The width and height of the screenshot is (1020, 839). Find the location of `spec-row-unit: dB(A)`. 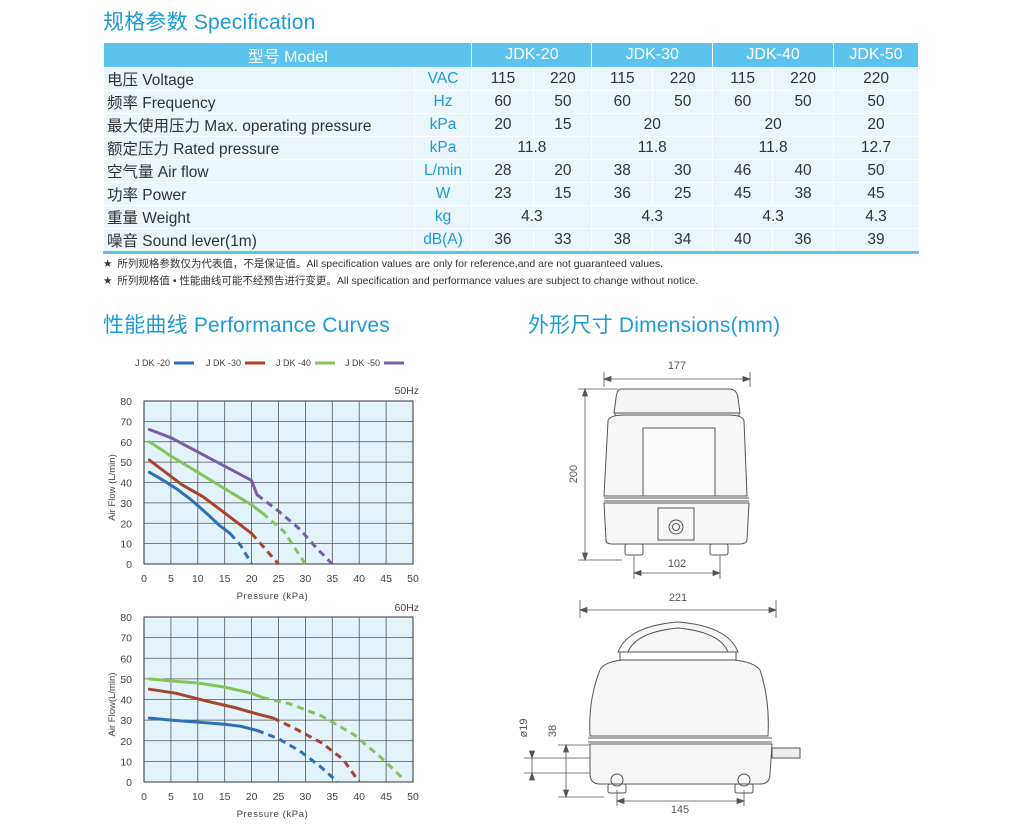

spec-row-unit: dB(A) is located at coordinates (443, 241).